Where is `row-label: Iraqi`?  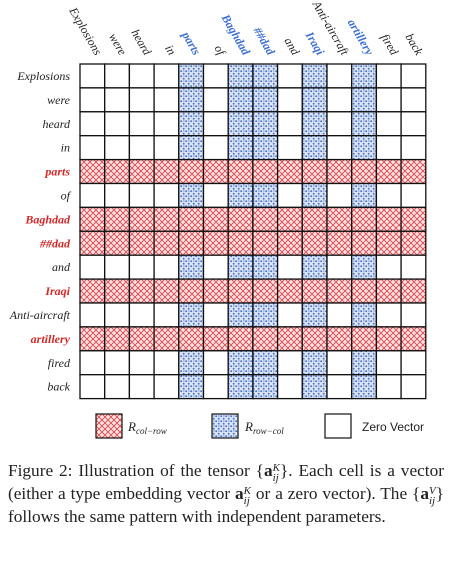
row-label: Iraqi is located at coordinates (57, 291).